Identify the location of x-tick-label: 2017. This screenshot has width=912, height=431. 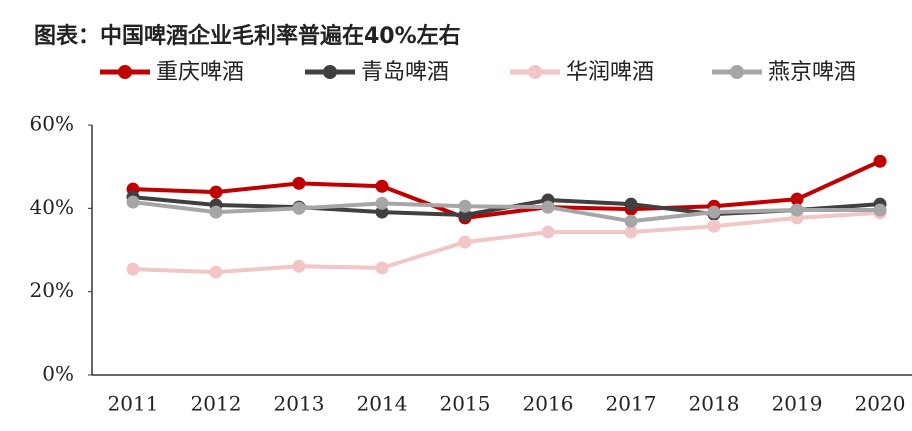
(631, 404).